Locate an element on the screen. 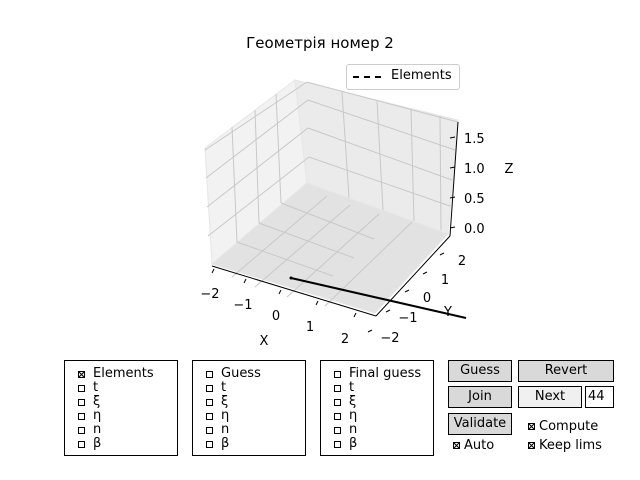 Image resolution: width=640 pixels, height=480 pixels. elements-checkbox-panel: Elements t ξ η n β is located at coordinates (121, 408).